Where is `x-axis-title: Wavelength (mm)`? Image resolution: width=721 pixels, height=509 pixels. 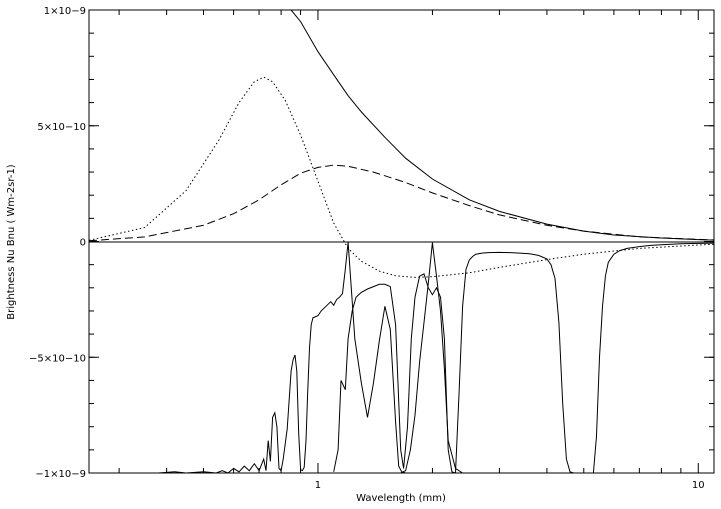
x-axis-title: Wavelength (mm) is located at coordinates (401, 498).